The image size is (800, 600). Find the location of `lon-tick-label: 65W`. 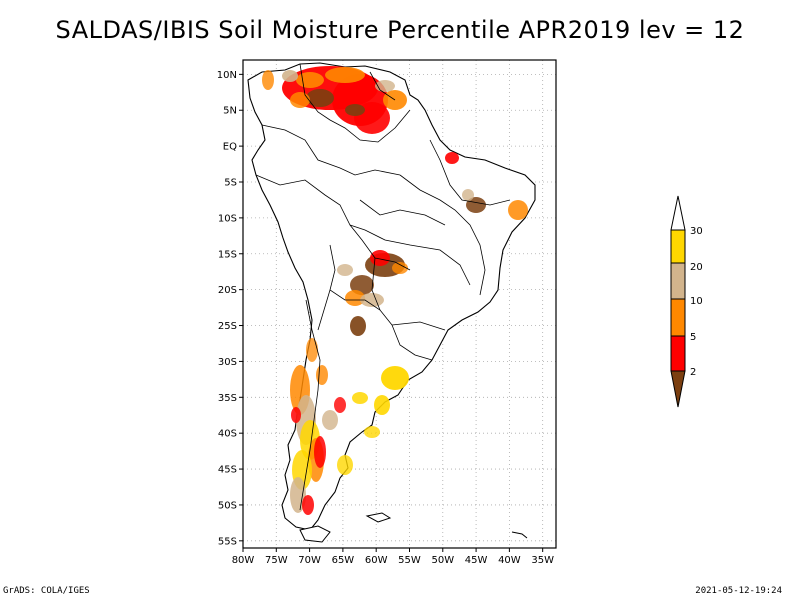

lon-tick-label: 65W is located at coordinates (343, 560).